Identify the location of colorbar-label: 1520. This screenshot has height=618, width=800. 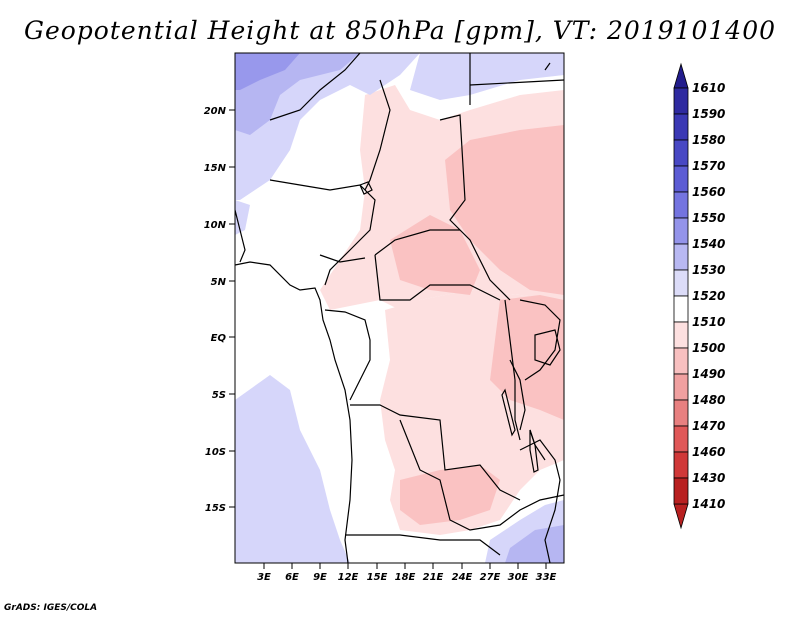
(708, 296).